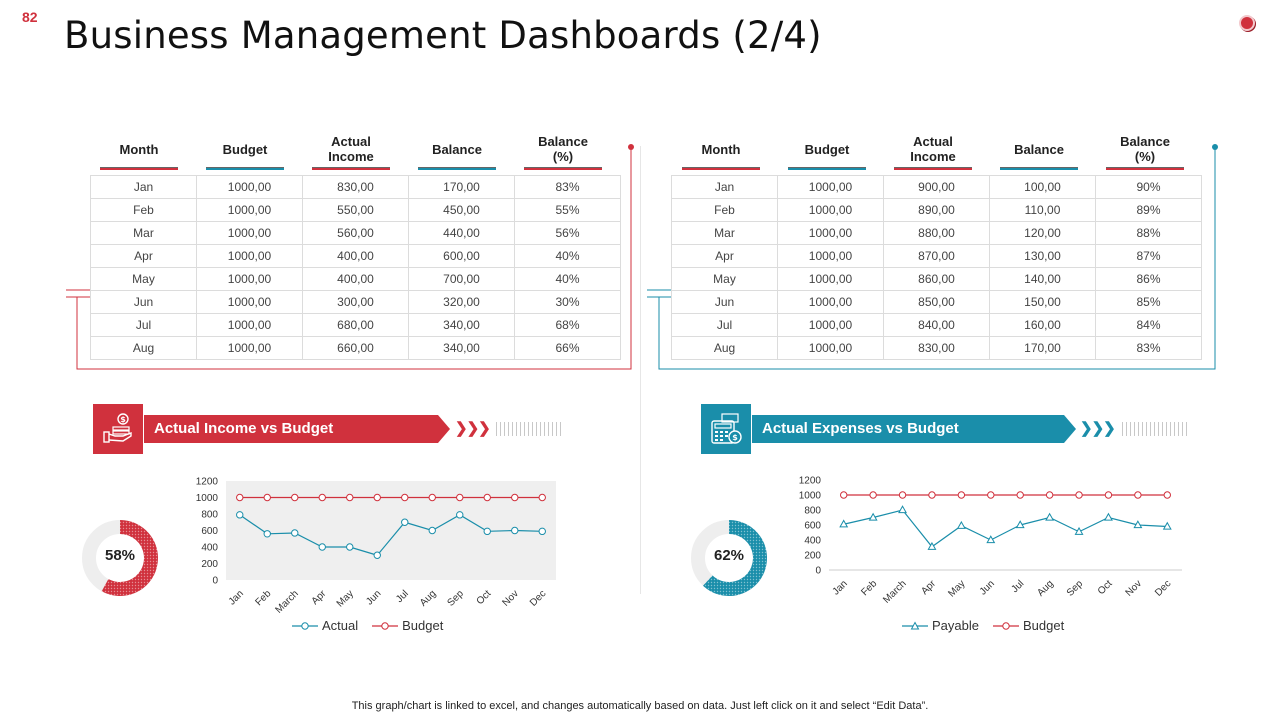  I want to click on right-cell: 830,00, so click(936, 348).